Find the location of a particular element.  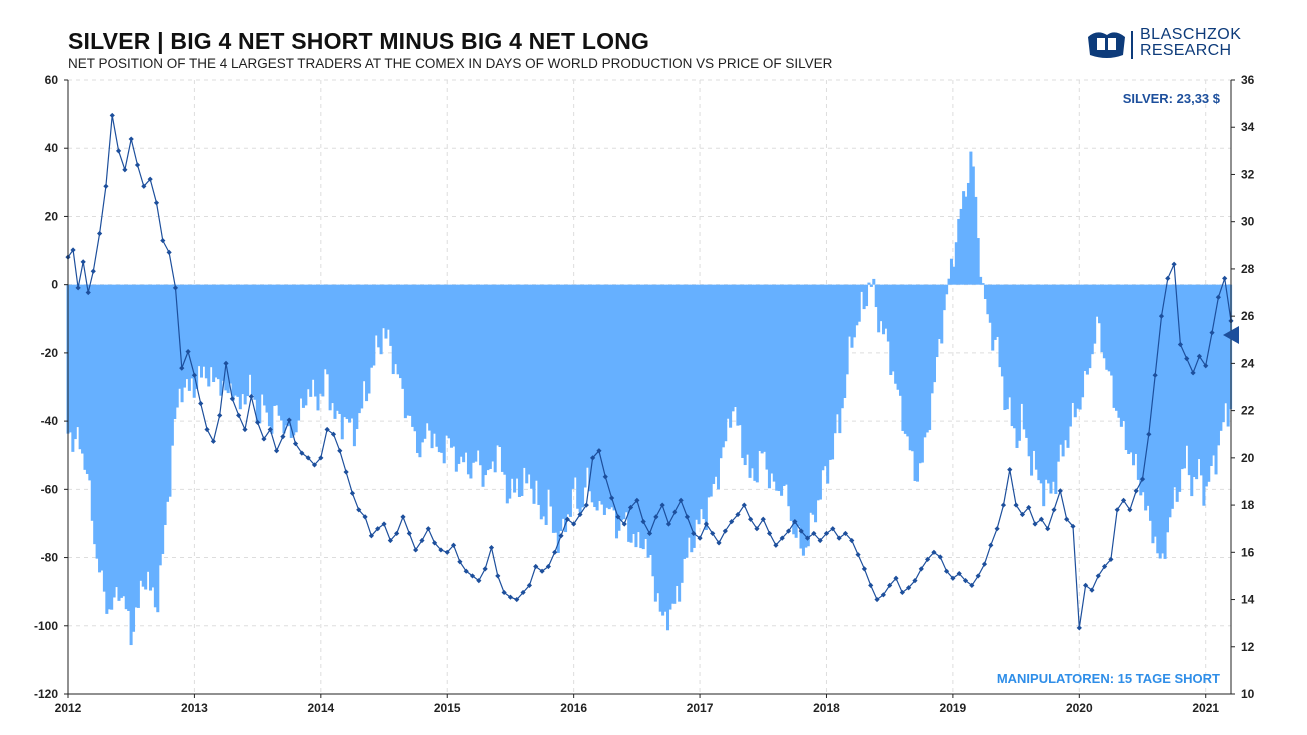

y-left-tick-label: 60 is located at coordinates (52, 80).